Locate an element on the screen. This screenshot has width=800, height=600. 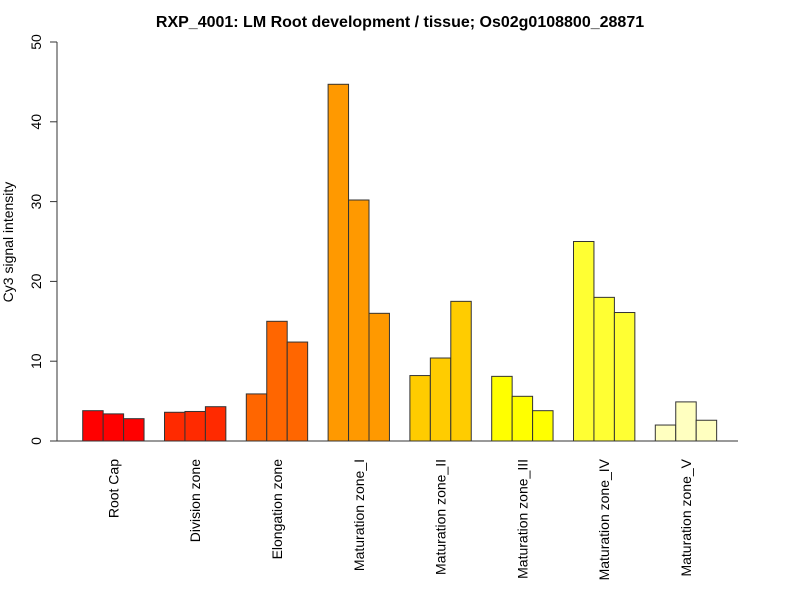
y-tick-label: 50 is located at coordinates (36, 42).